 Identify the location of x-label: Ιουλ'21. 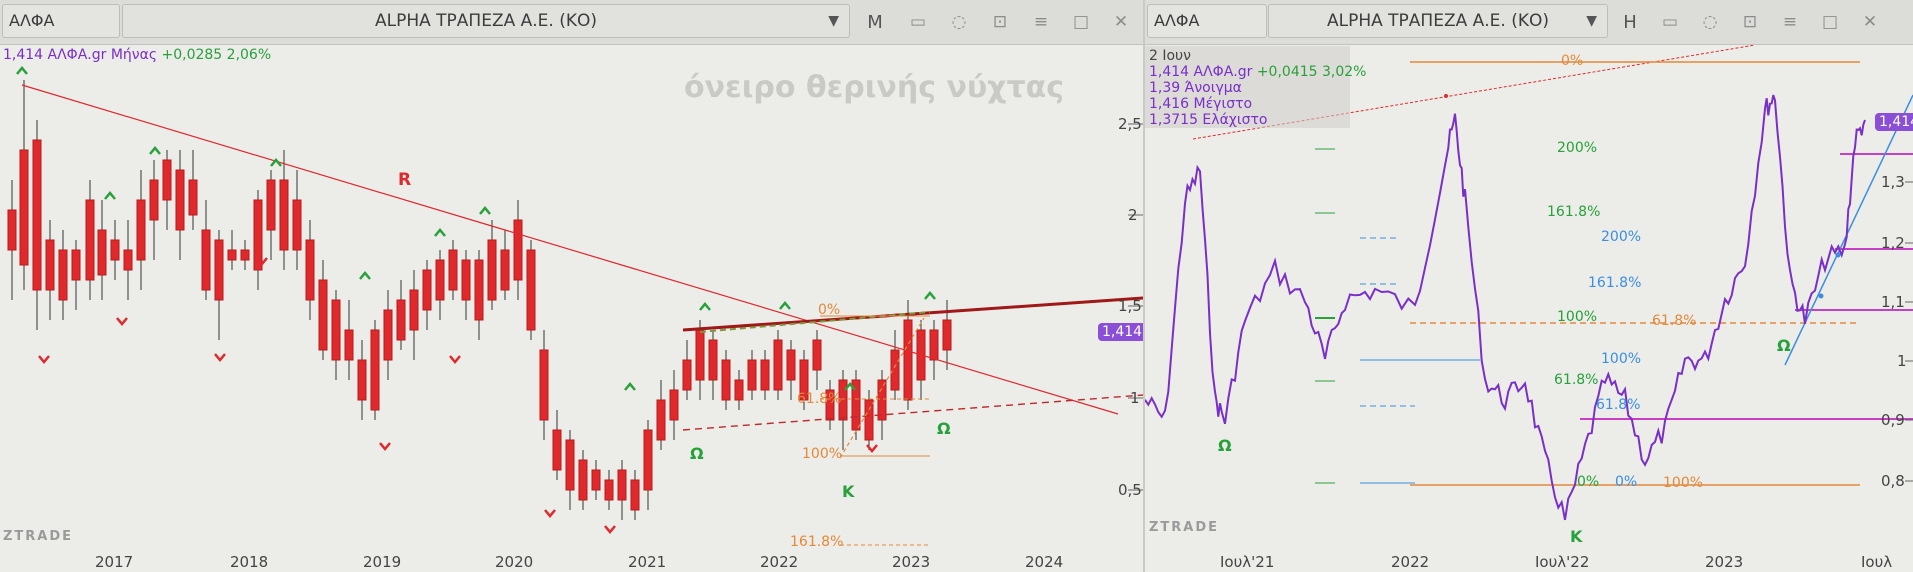
(1247, 562).